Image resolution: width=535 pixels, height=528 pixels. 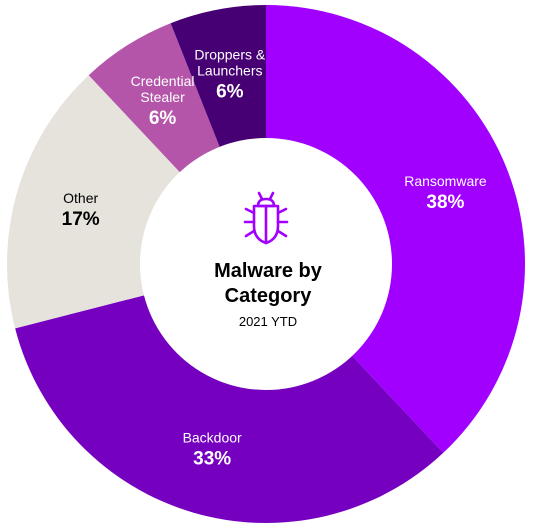 I want to click on slice-label: Credential, so click(x=163, y=81).